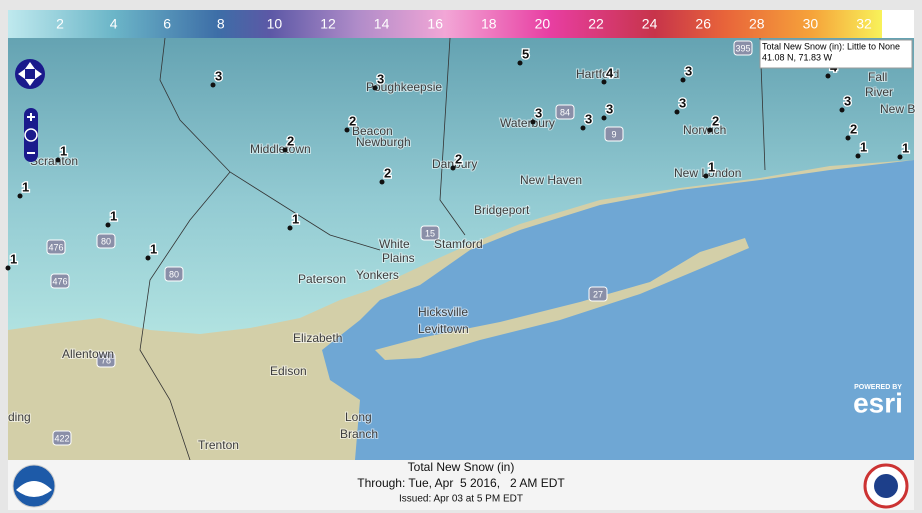  What do you see at coordinates (704, 130) in the screenshot?
I see `city-label: Norwich` at bounding box center [704, 130].